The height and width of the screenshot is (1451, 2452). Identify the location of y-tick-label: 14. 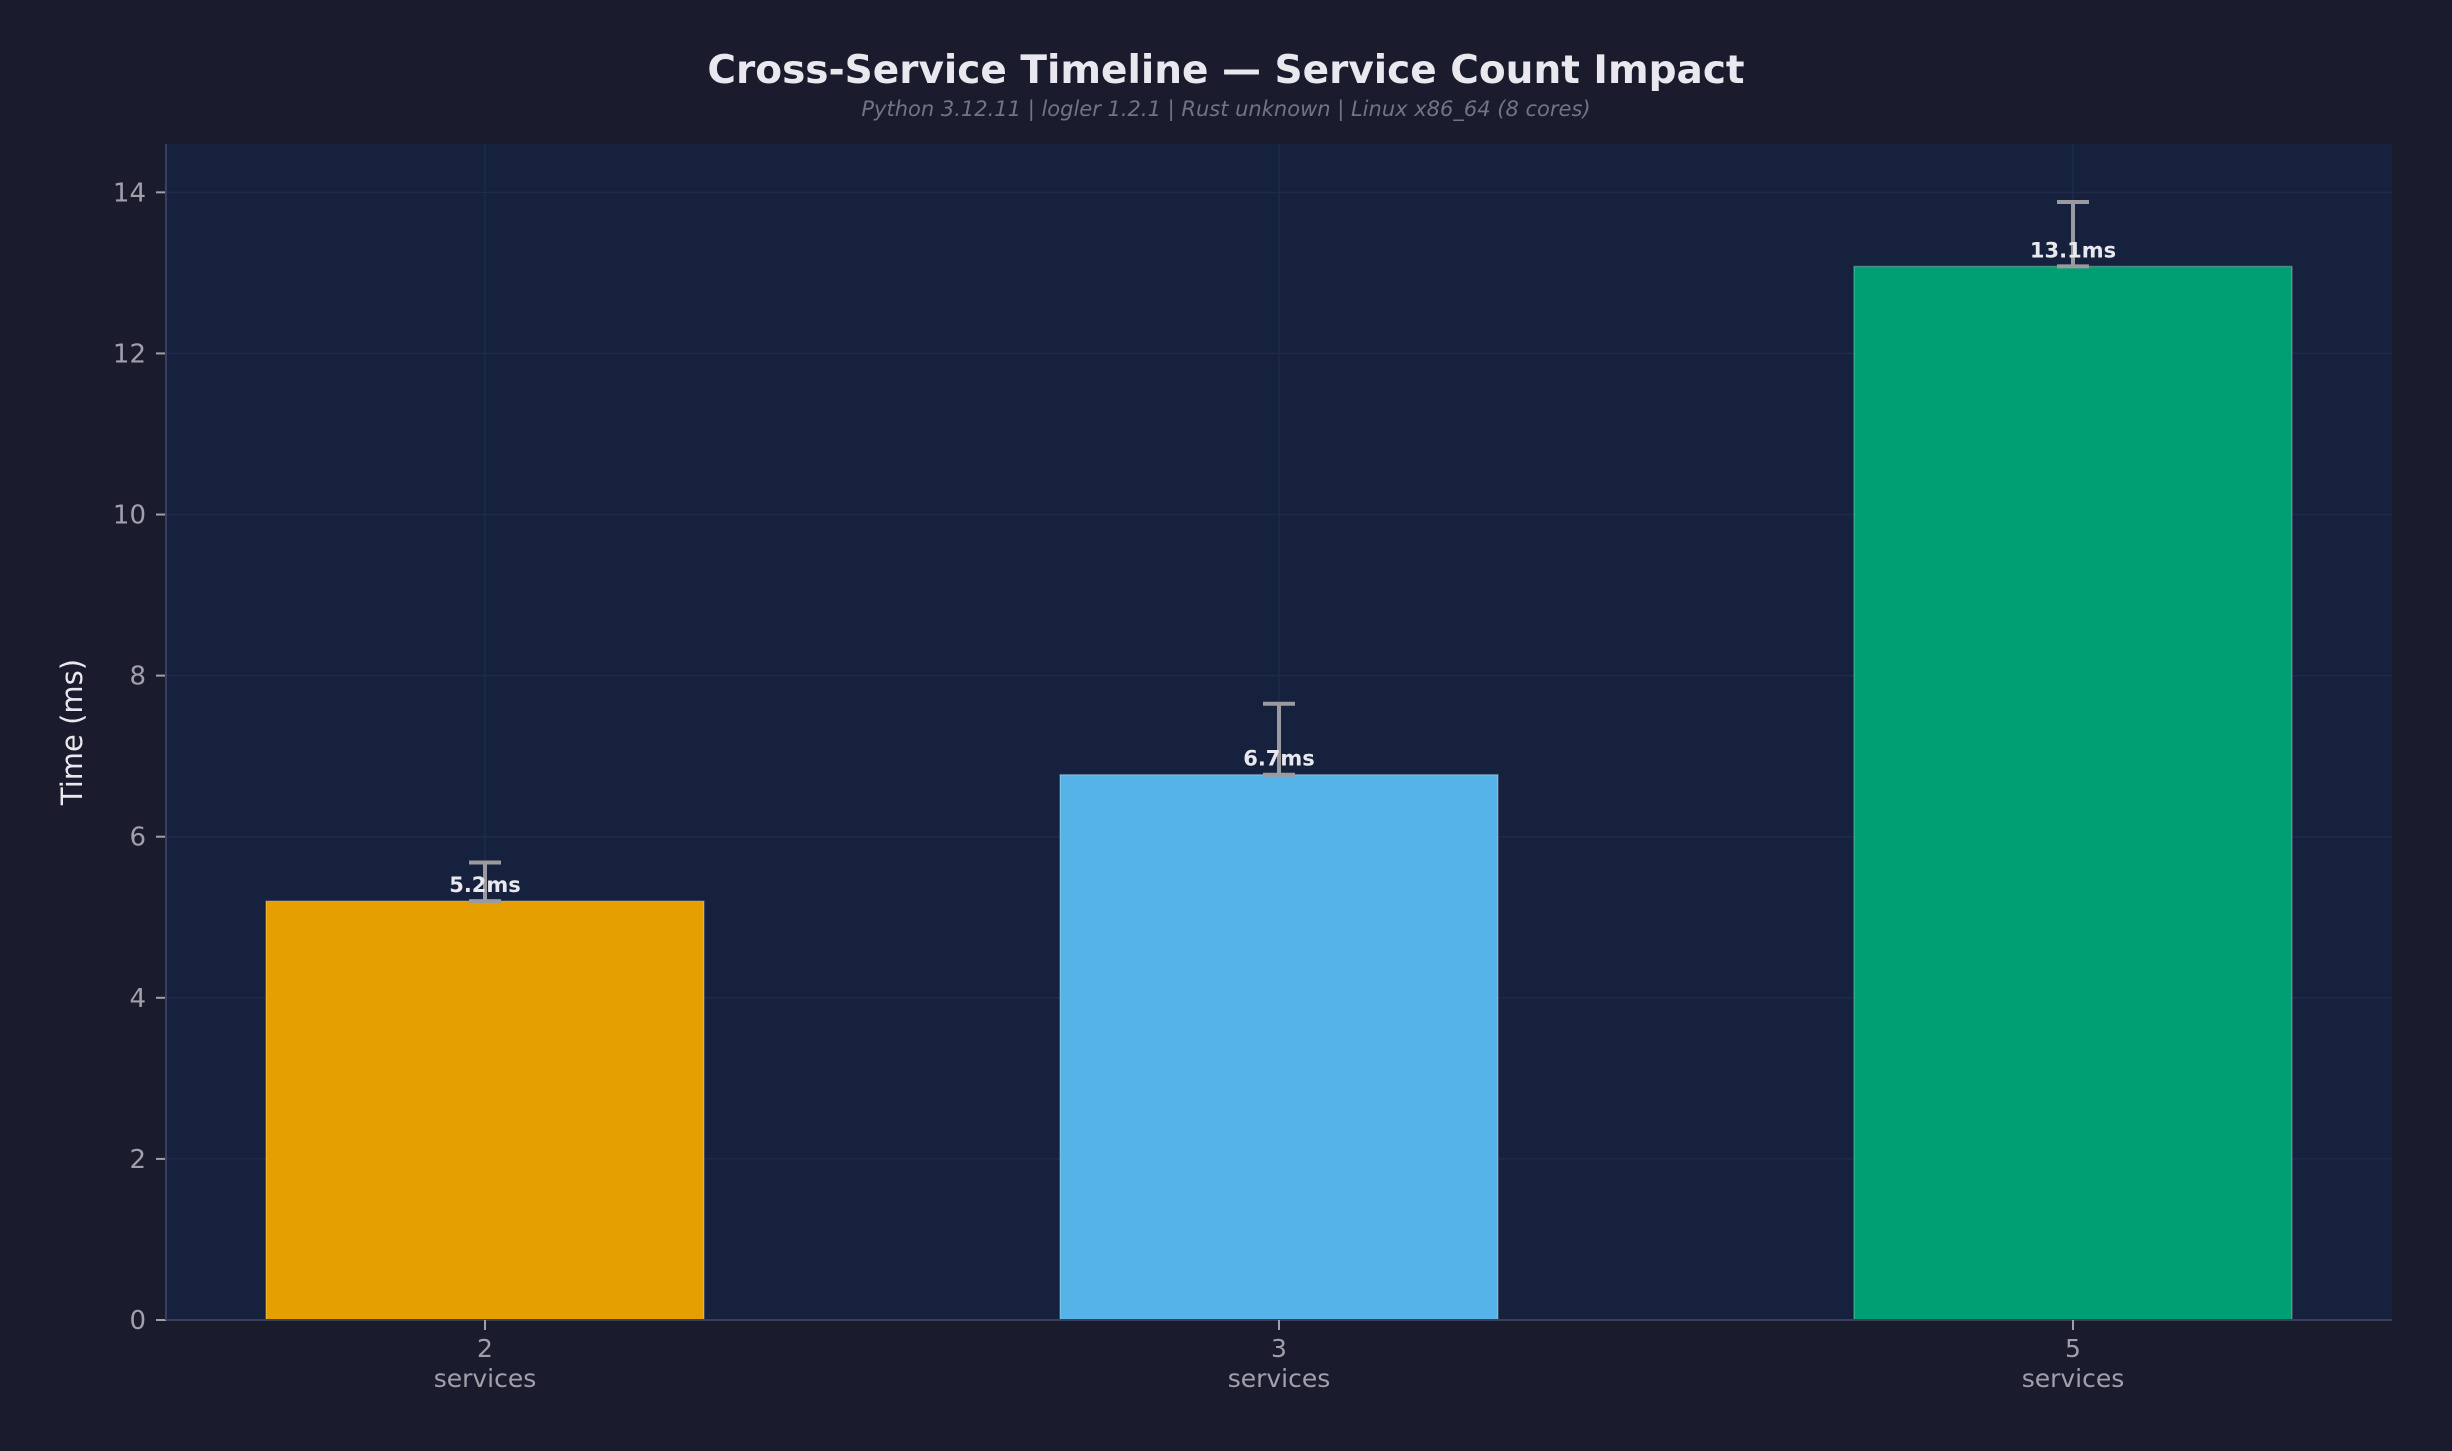
(129, 193).